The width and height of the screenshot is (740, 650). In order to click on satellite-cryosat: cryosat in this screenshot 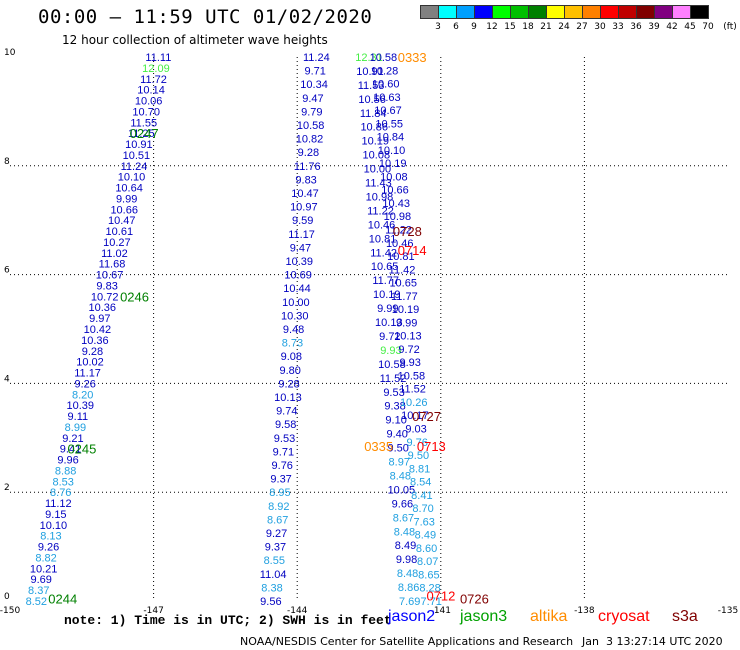, I will do `click(624, 616)`.